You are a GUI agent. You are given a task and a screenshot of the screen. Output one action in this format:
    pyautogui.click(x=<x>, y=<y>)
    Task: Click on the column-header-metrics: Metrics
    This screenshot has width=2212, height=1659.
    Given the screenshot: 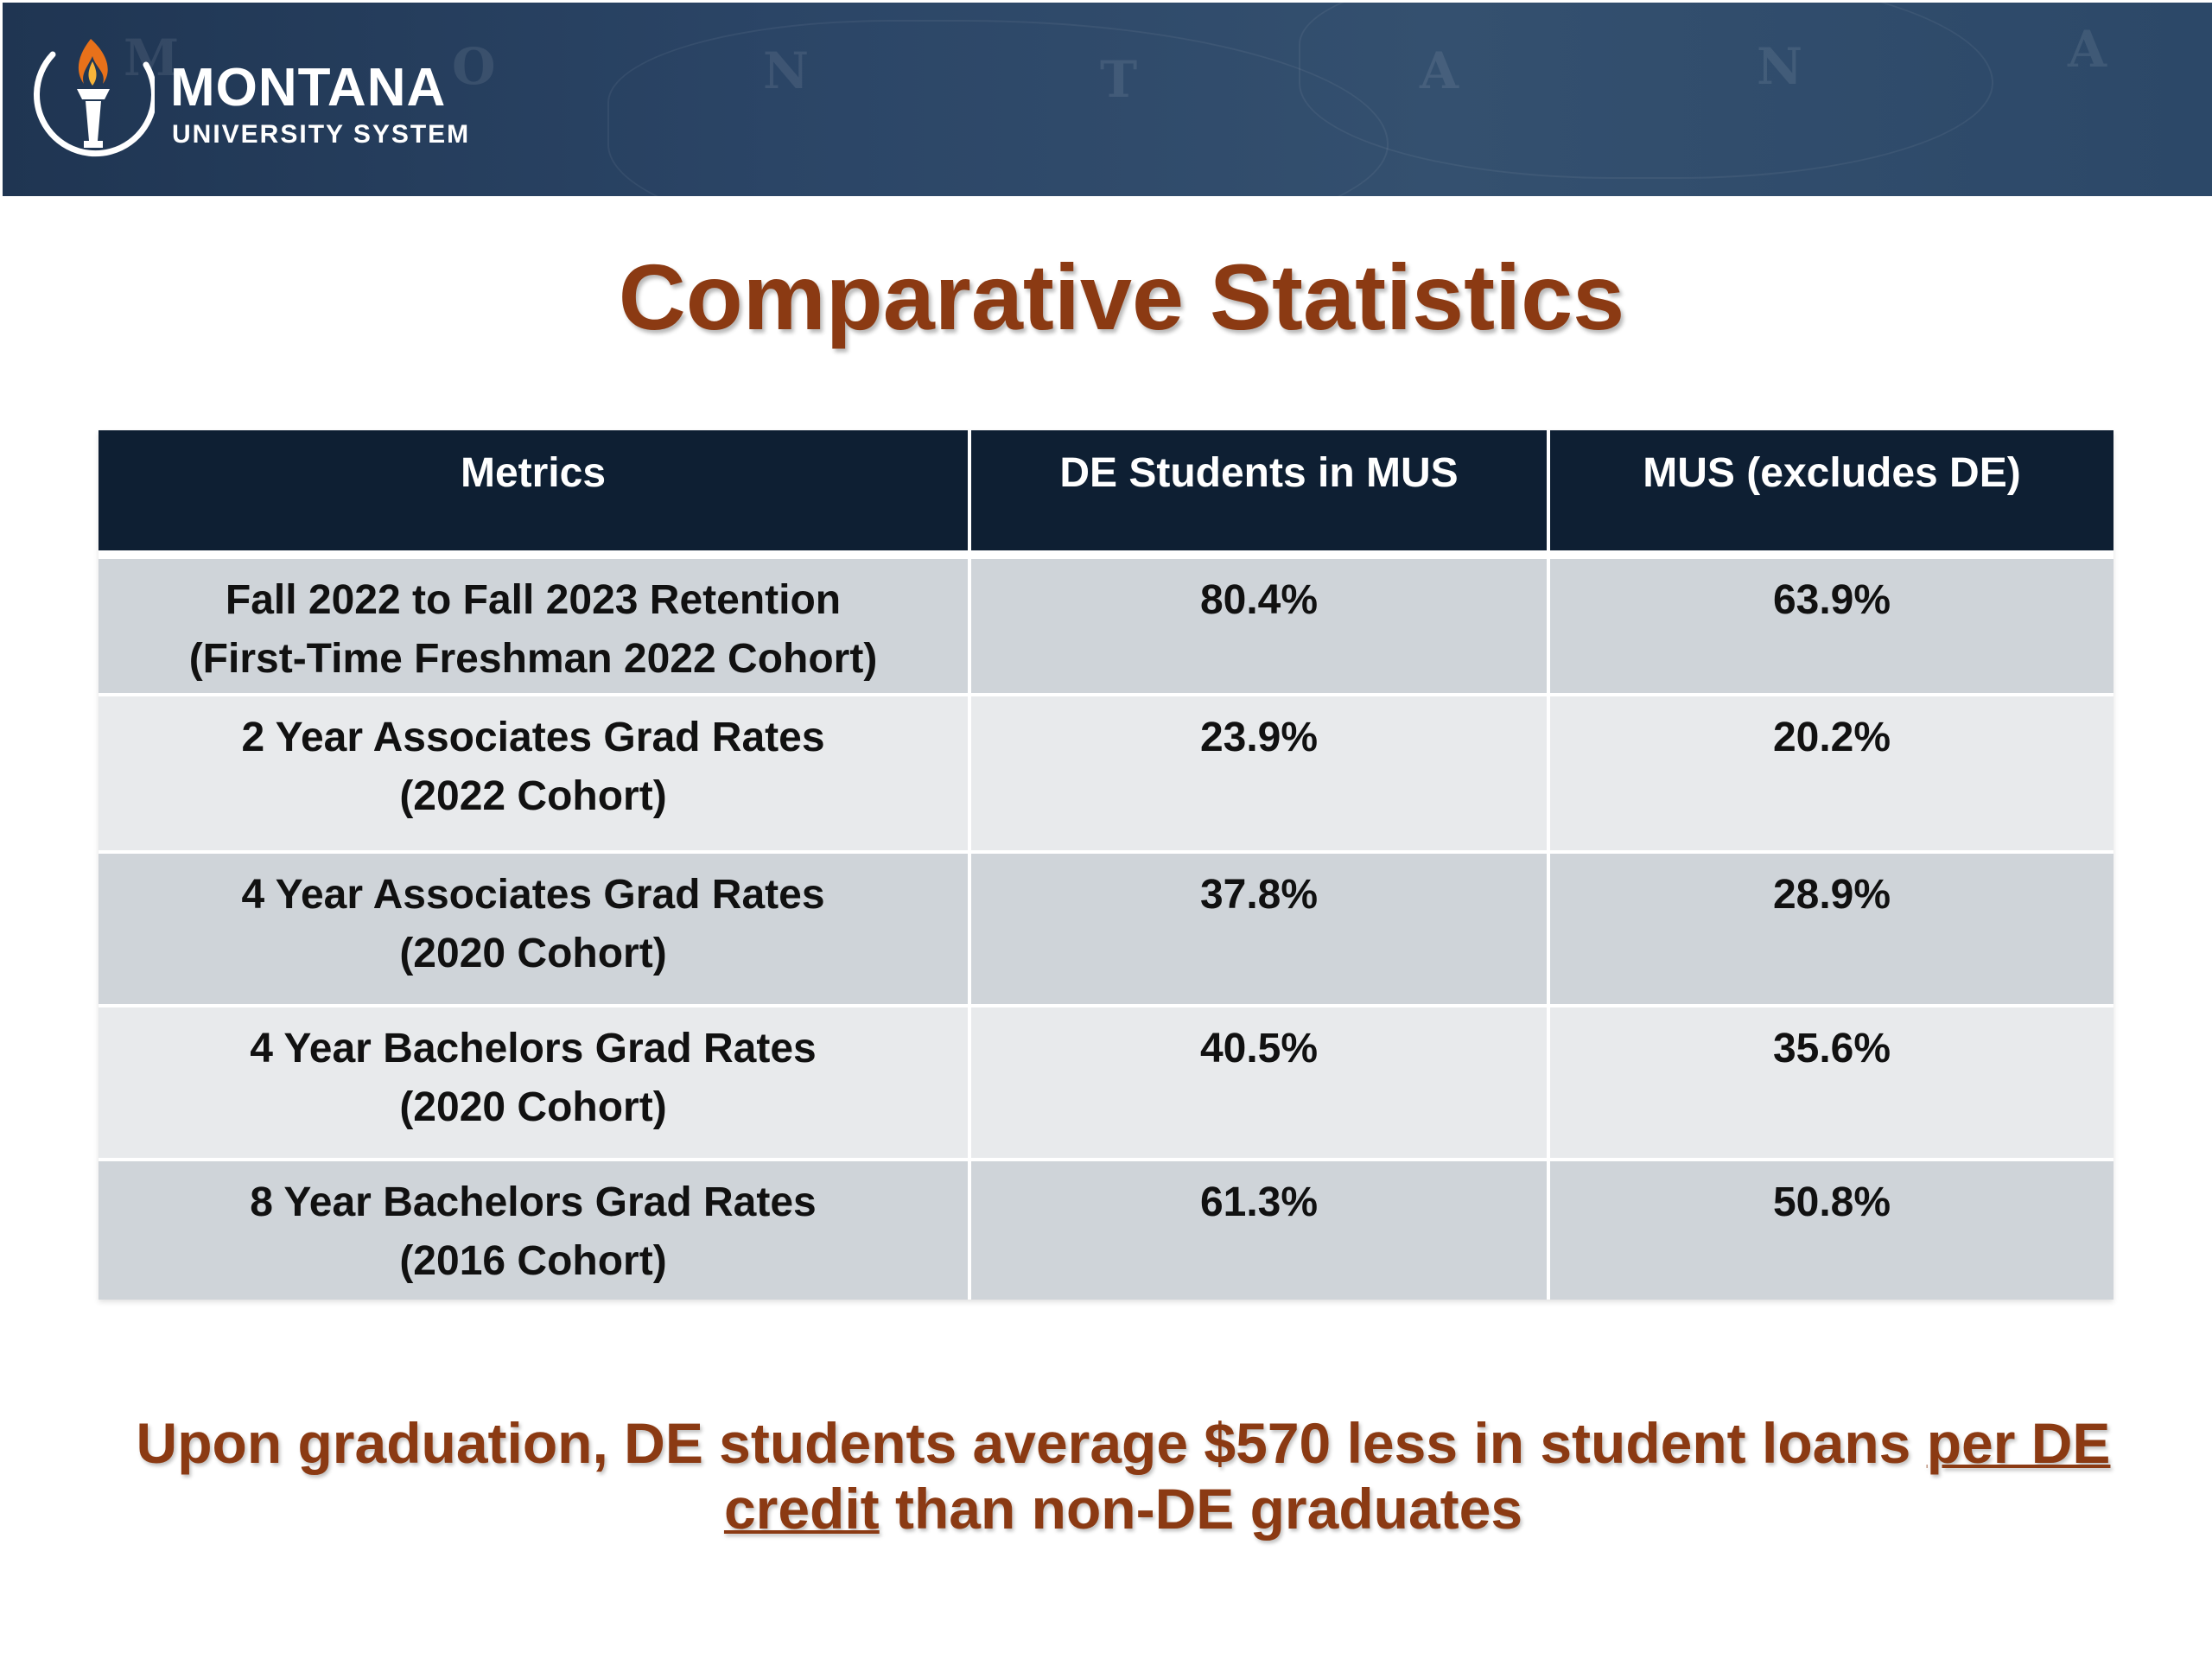 What is the action you would take?
    pyautogui.click(x=534, y=494)
    